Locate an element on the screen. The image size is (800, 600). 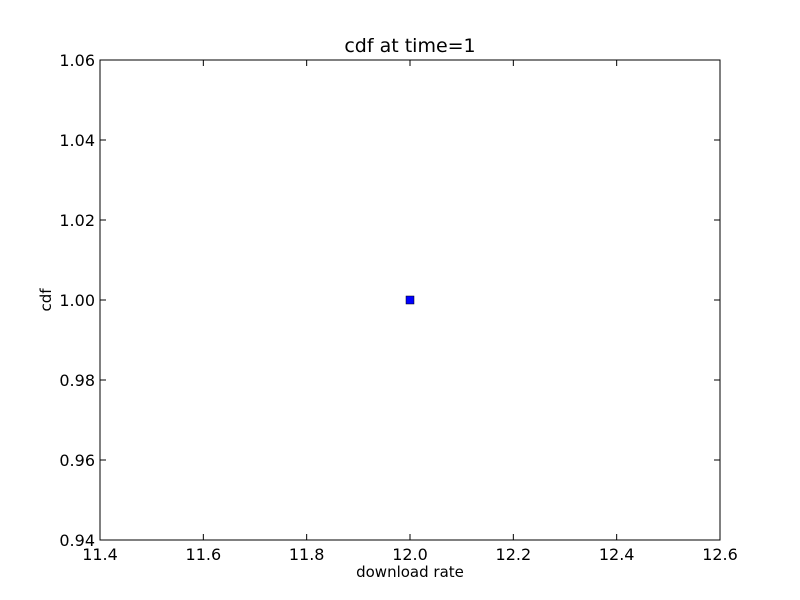
x-tick-label: 12.0 is located at coordinates (410, 554).